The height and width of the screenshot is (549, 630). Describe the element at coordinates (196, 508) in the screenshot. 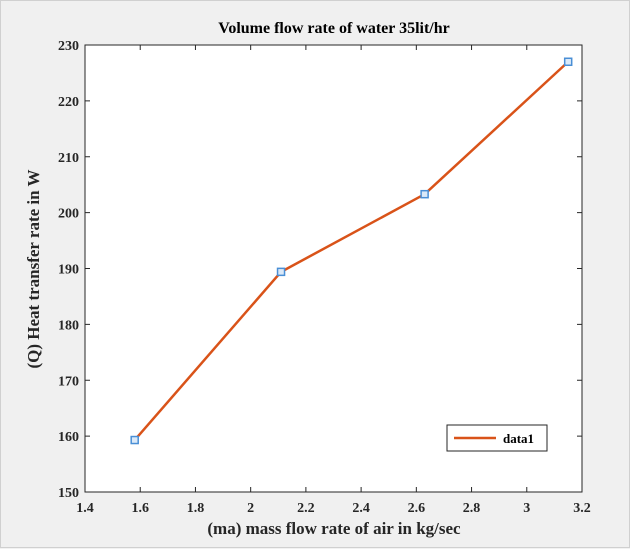

I see `x-tick-label: 1.8` at that location.